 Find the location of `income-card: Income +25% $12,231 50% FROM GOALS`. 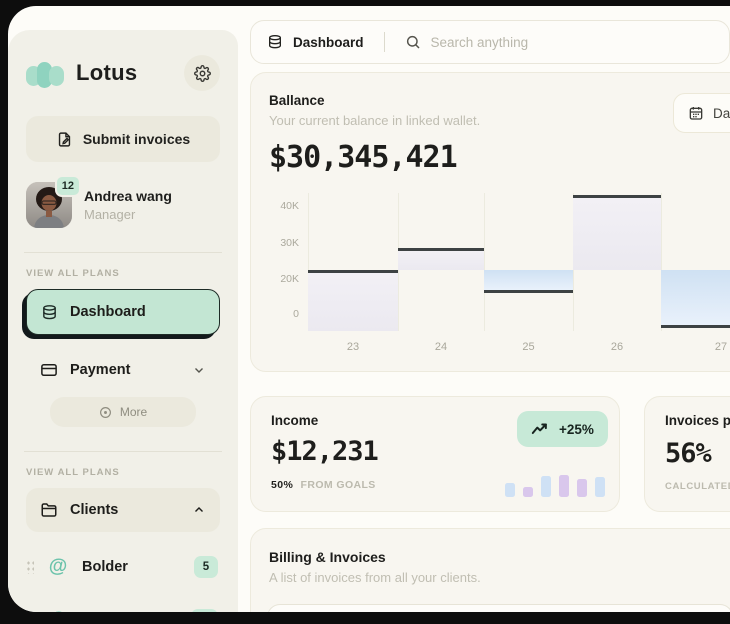

income-card: Income +25% $12,231 50% FROM GOALS is located at coordinates (435, 454).